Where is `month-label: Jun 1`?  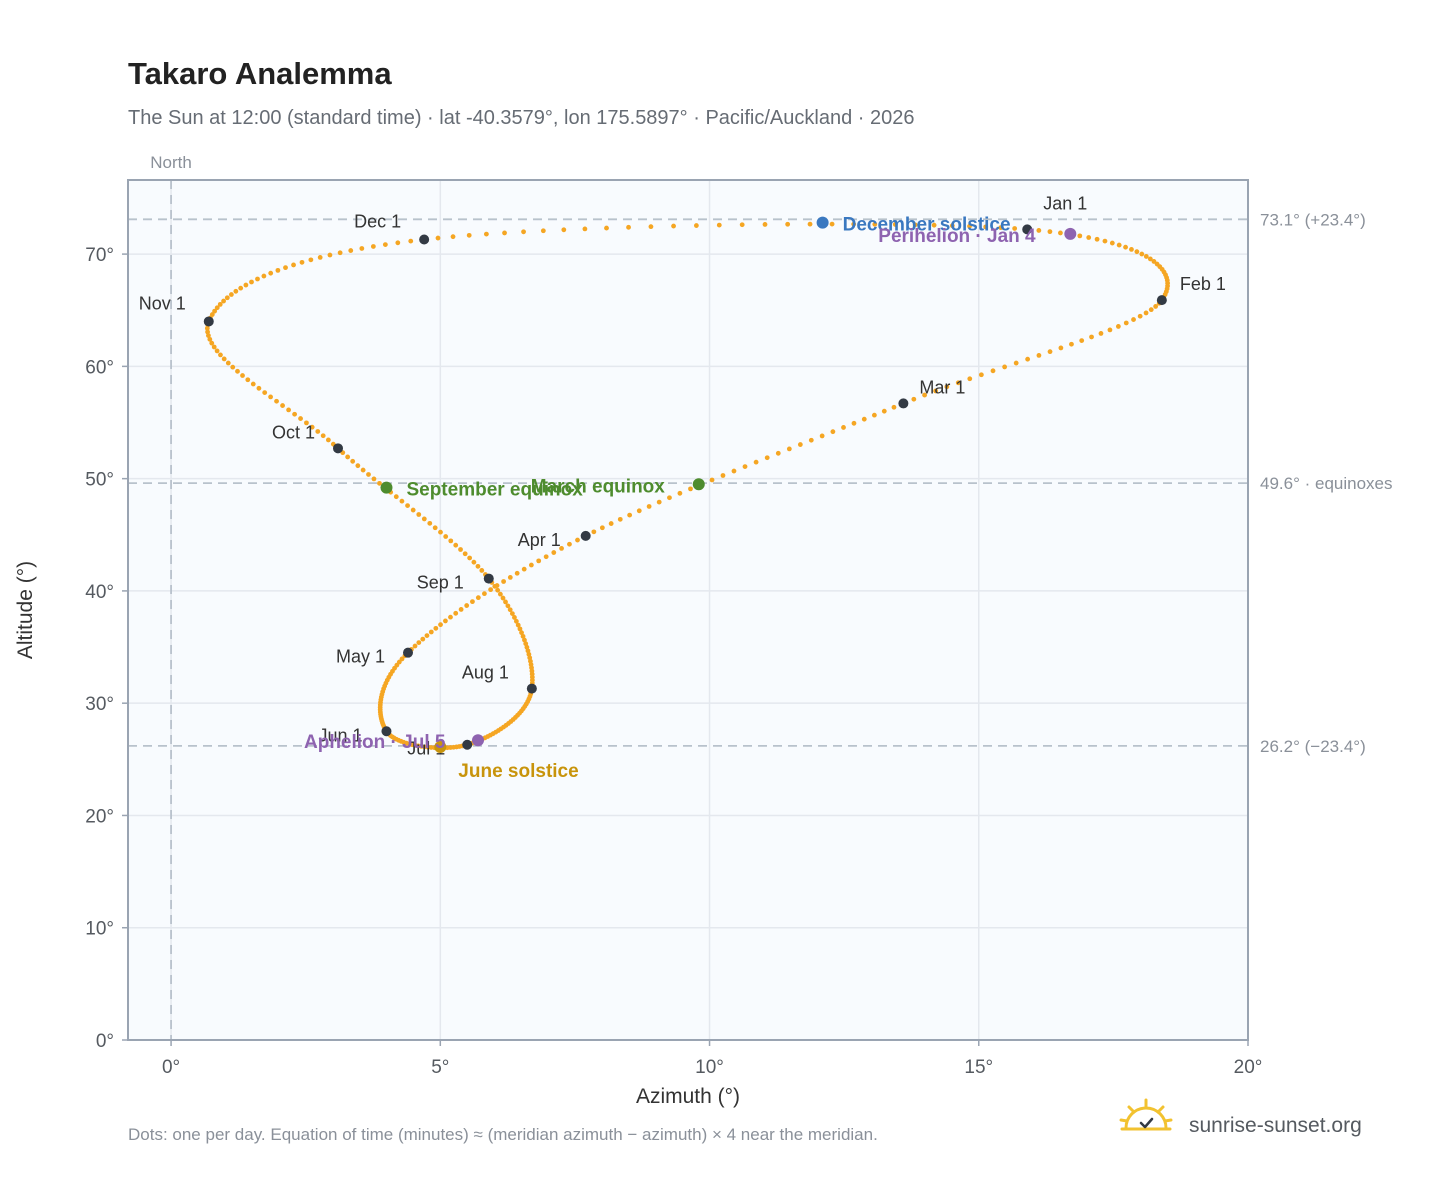 month-label: Jun 1 is located at coordinates (340, 735).